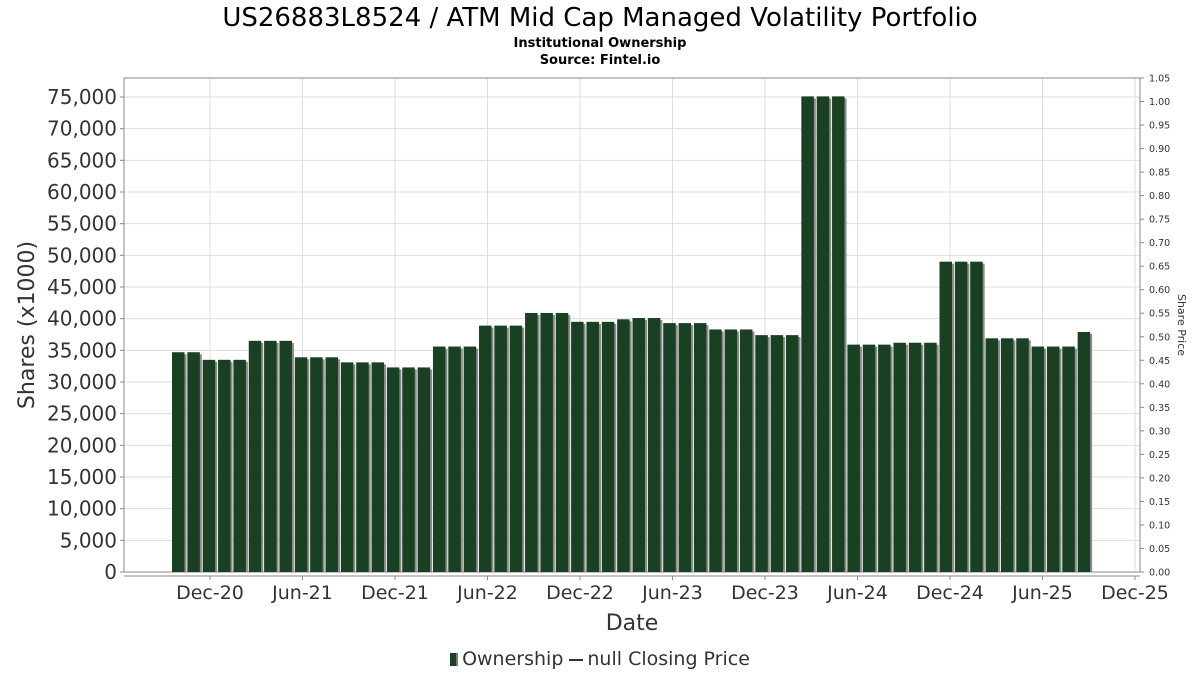 The image size is (1200, 675). I want to click on legend: Ownership null Closing Price, so click(600, 659).